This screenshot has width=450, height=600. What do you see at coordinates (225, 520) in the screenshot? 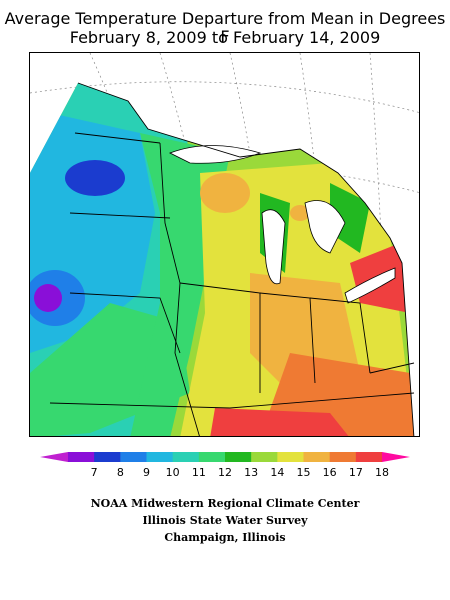
I see `credit-line-isws: Illinois State Water Survey` at bounding box center [225, 520].